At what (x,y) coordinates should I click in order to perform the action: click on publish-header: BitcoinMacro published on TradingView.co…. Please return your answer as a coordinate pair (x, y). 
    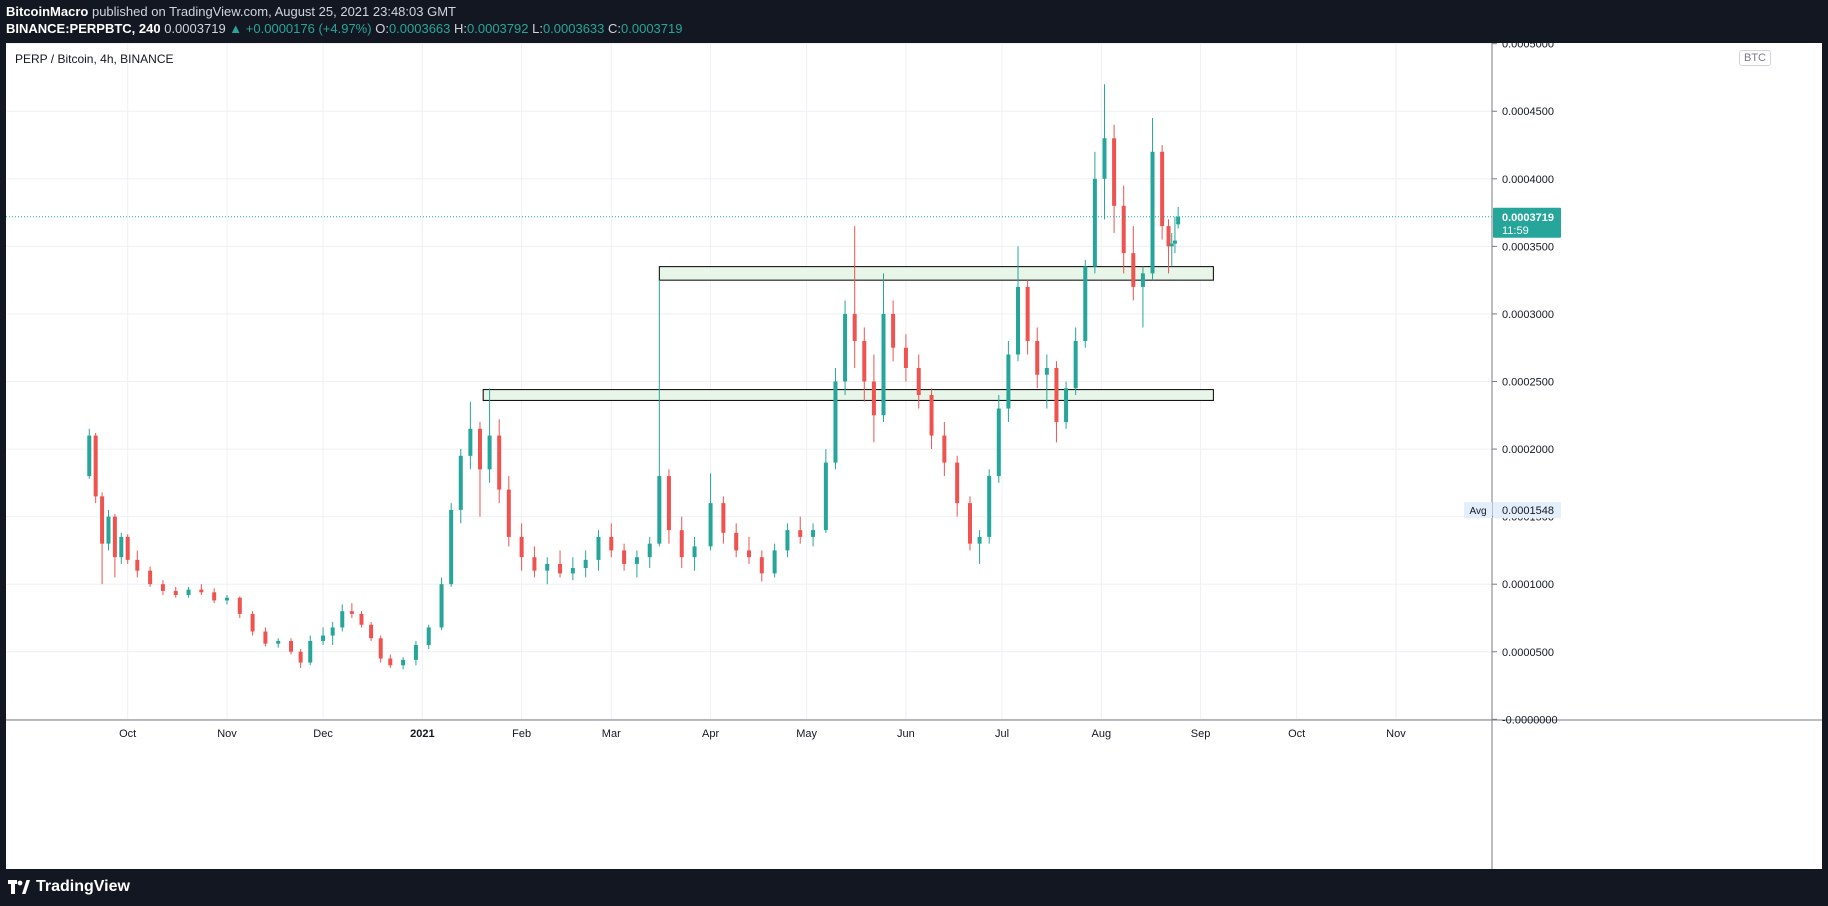
    Looking at the image, I should click on (914, 21).